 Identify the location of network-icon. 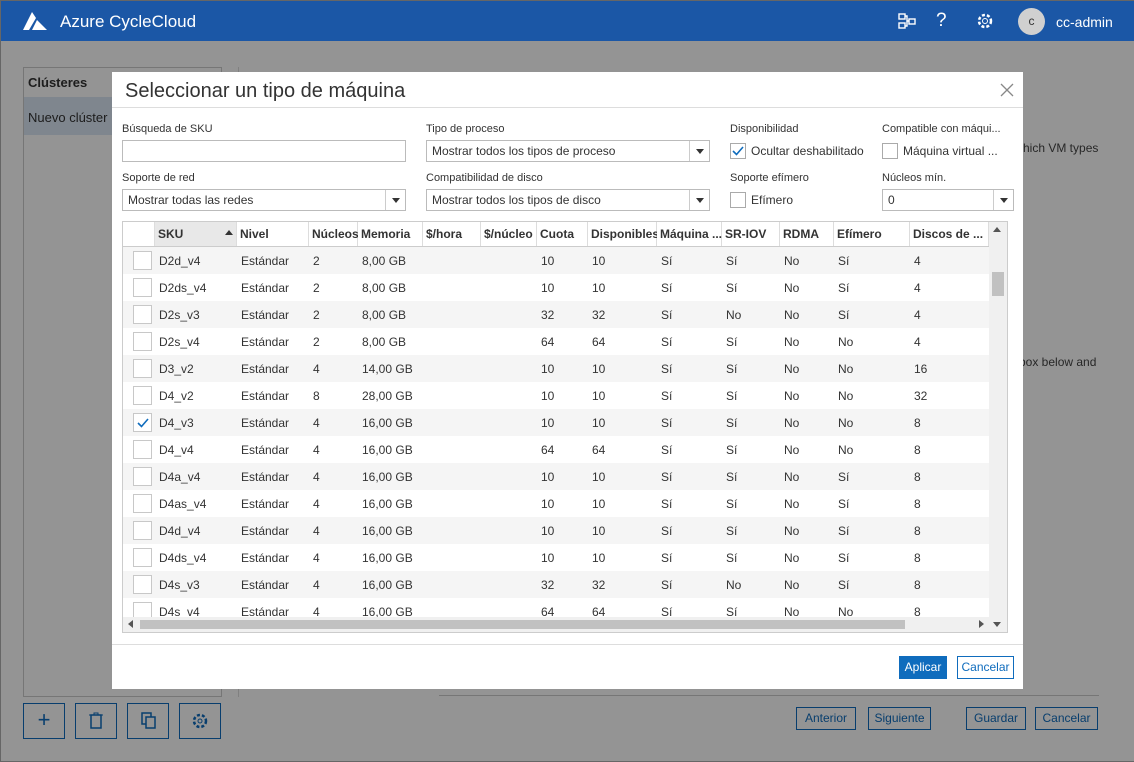
(907, 21).